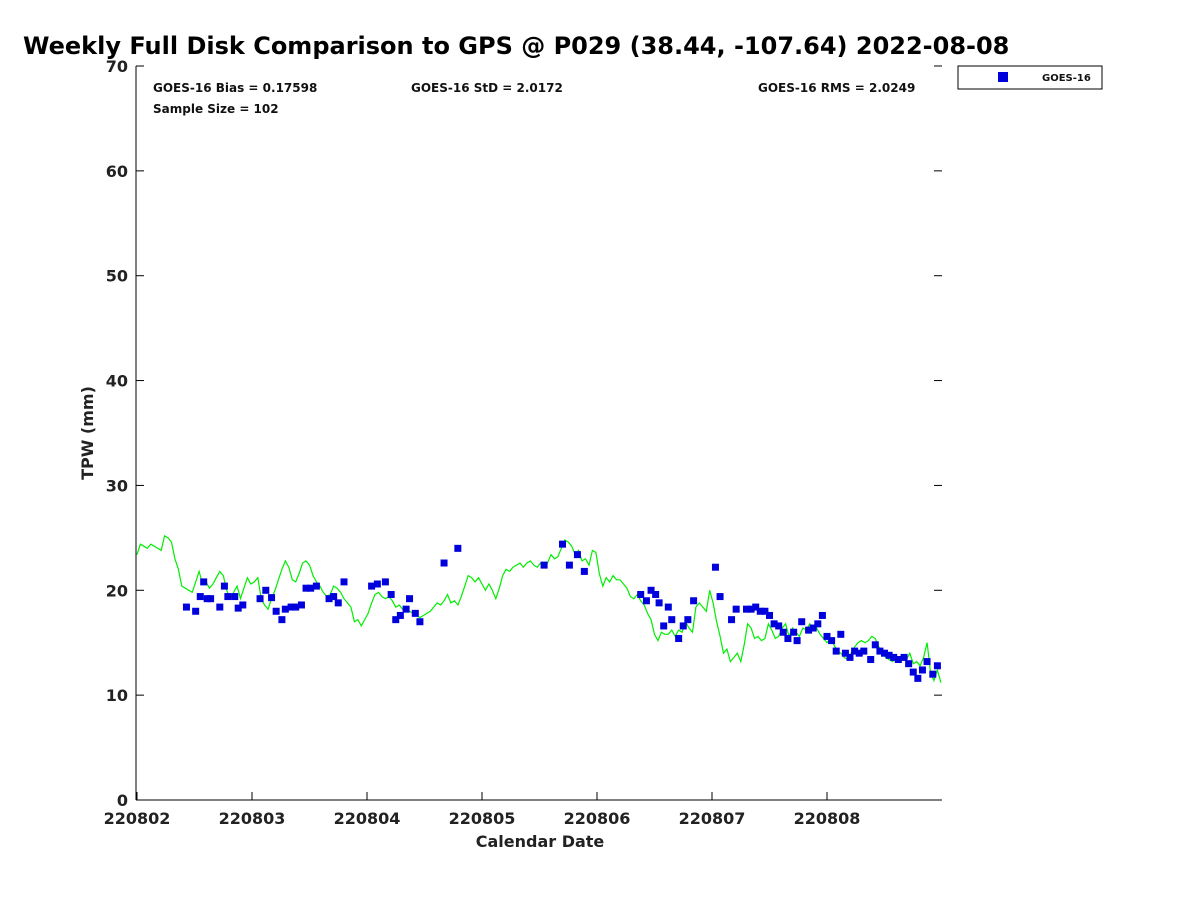  I want to click on x-tick-label: 220807, so click(712, 818).